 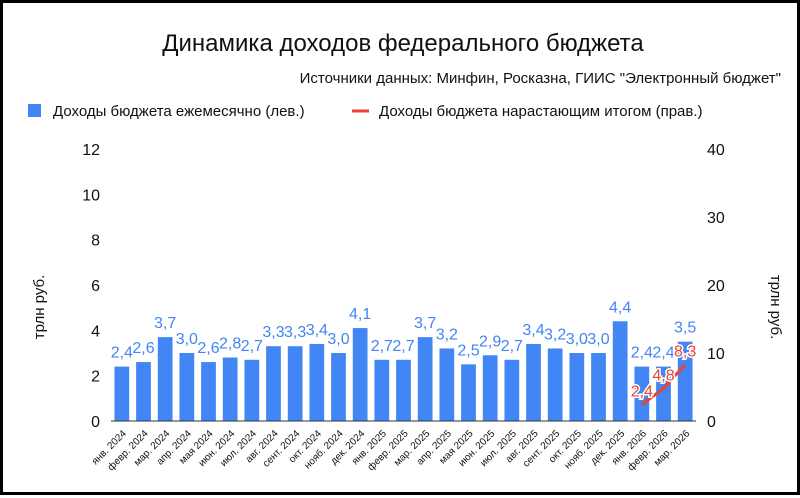 I want to click on y-axis-left-ticks: 0 2 4 6 8 10 12, so click(x=91, y=286).